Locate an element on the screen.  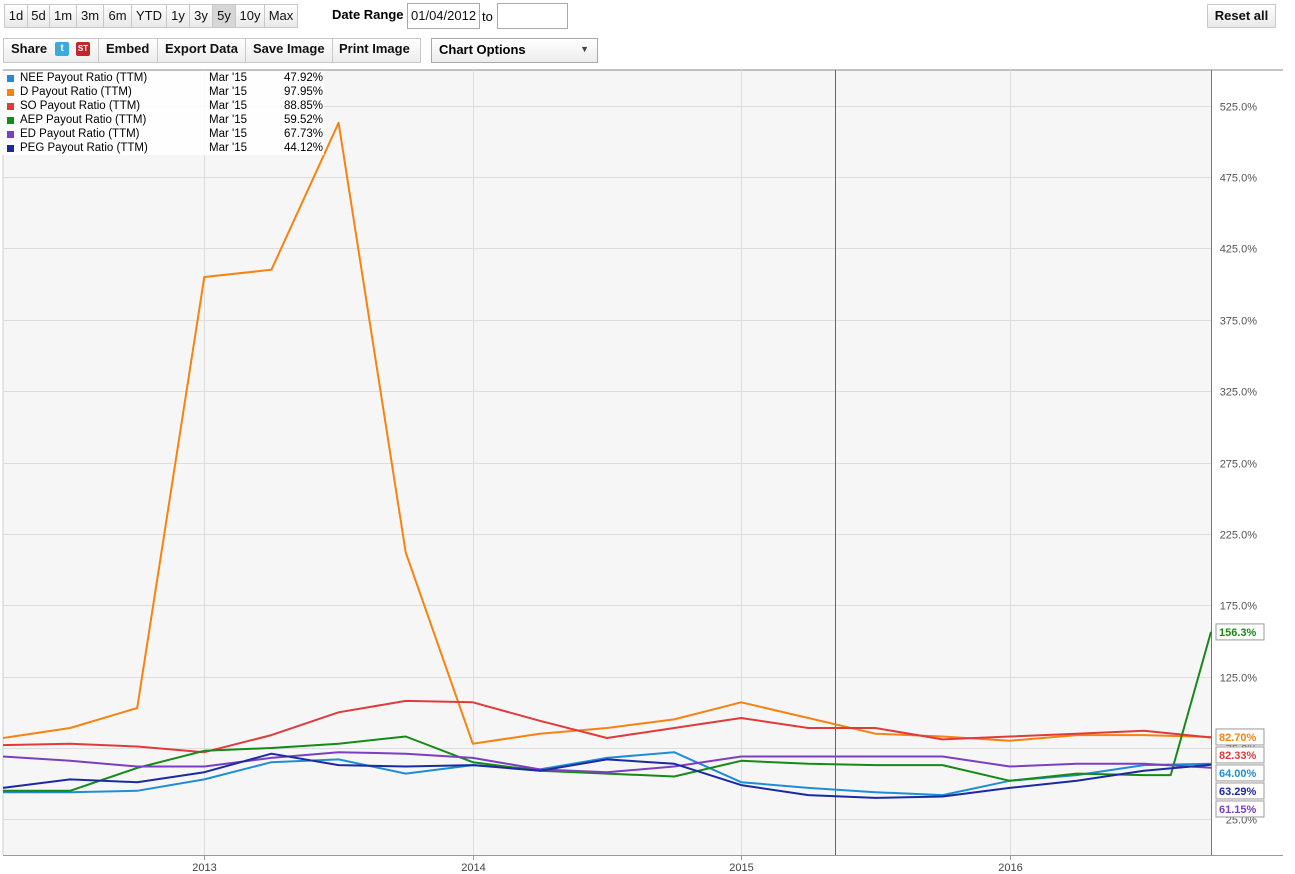
x-tick-label: 2013 is located at coordinates (204, 868).